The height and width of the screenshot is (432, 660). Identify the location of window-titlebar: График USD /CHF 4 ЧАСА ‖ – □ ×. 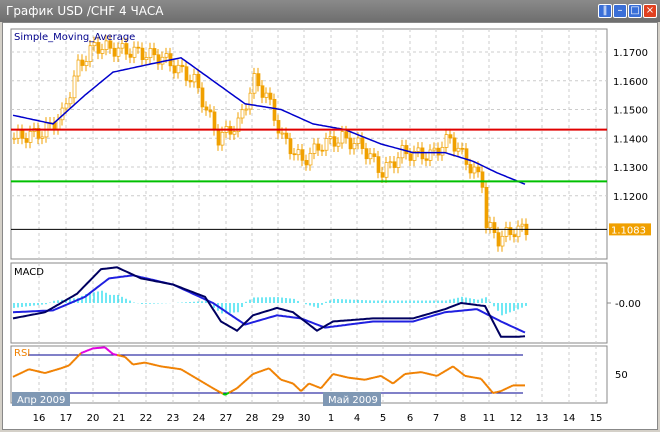
(330, 11).